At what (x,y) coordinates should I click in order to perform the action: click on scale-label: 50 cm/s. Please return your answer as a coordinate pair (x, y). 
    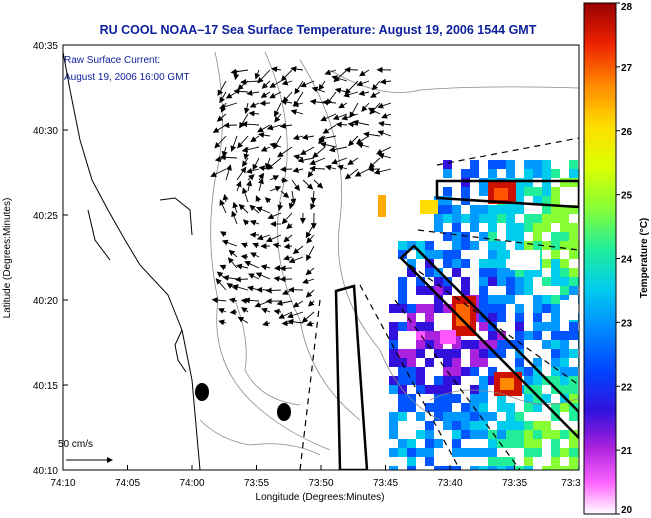
    Looking at the image, I should click on (75, 444).